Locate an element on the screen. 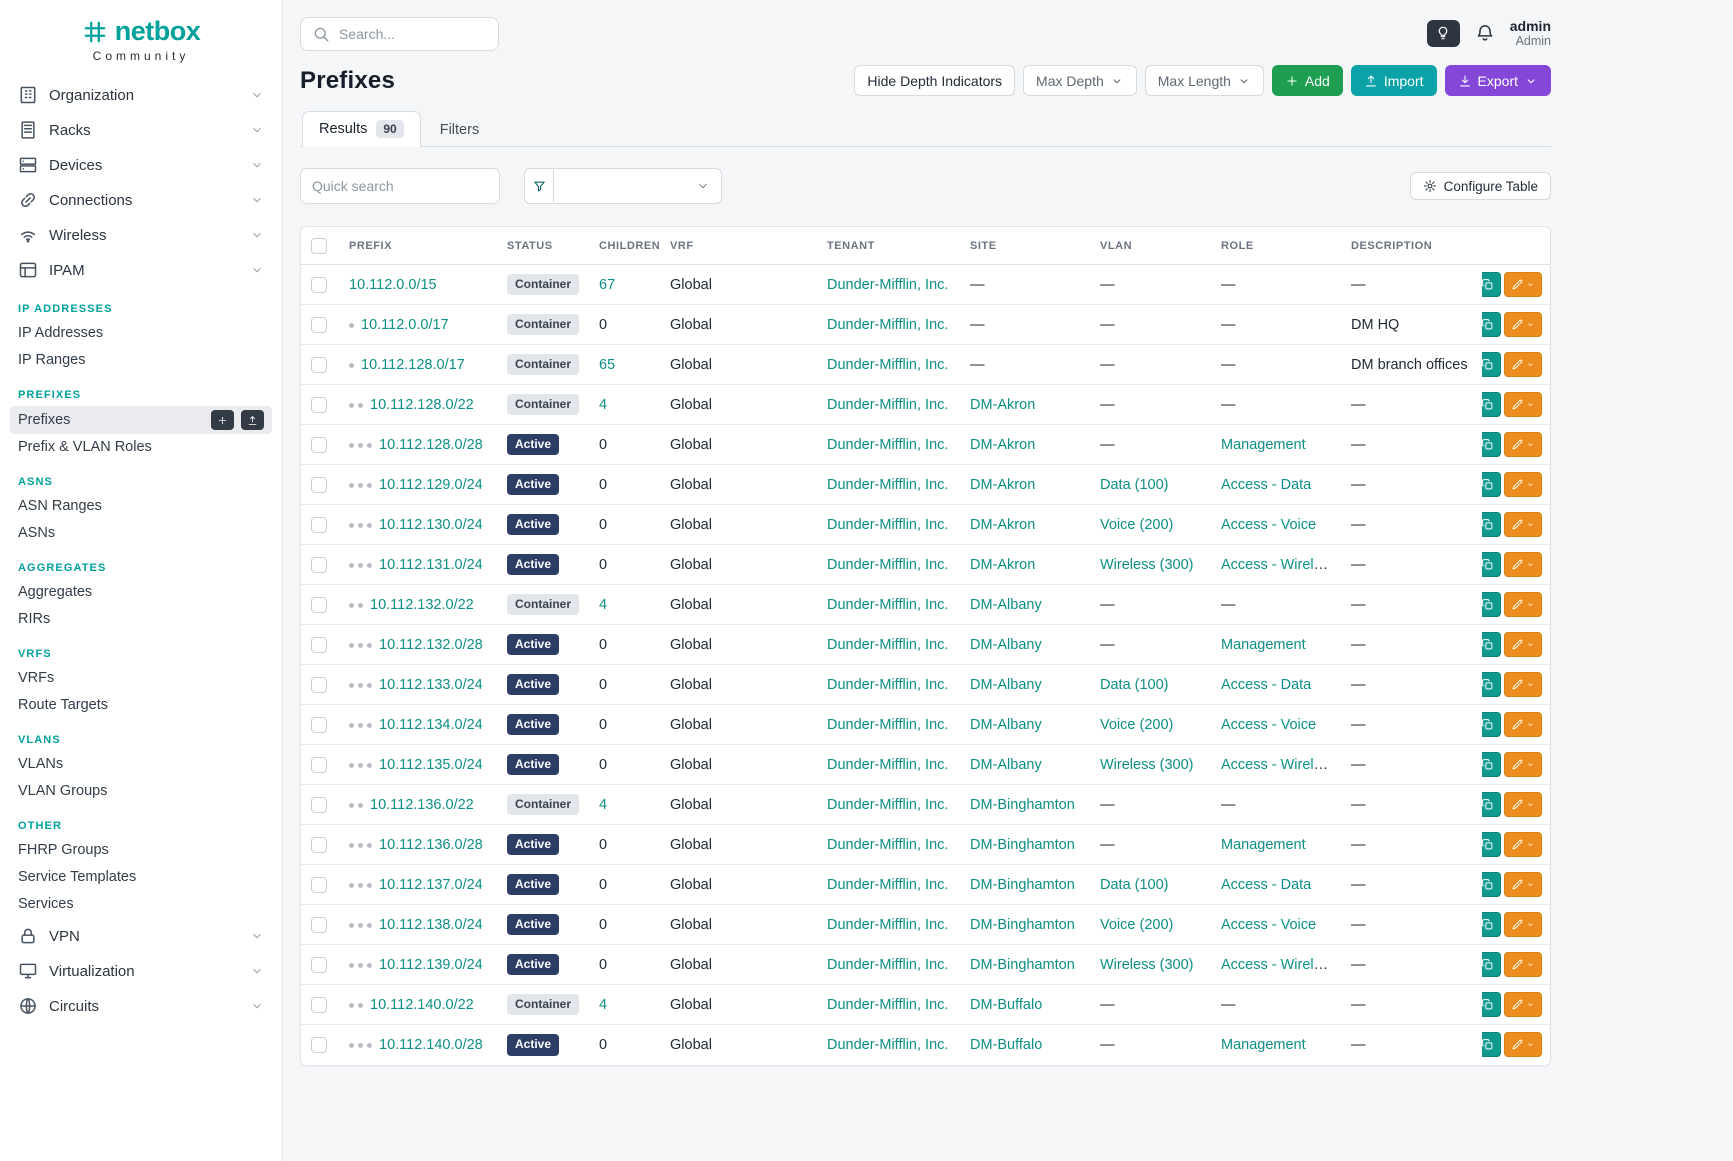  vlan-link: Voice (200) is located at coordinates (1137, 924).